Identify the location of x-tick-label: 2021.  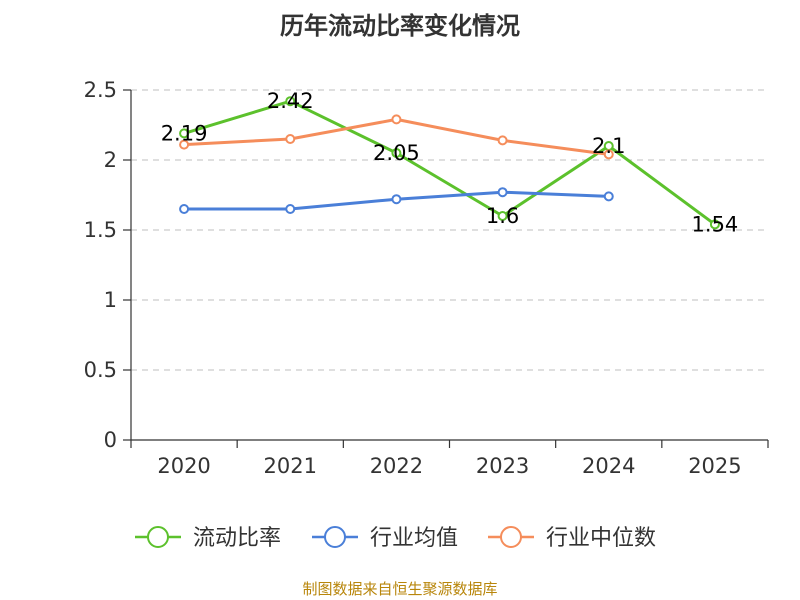
(290, 466).